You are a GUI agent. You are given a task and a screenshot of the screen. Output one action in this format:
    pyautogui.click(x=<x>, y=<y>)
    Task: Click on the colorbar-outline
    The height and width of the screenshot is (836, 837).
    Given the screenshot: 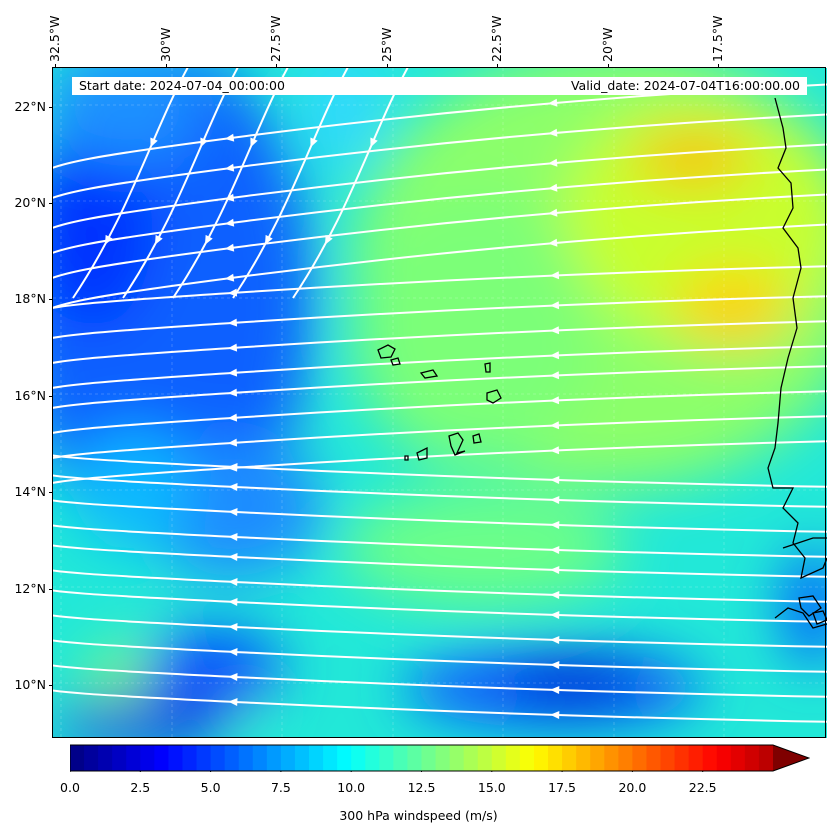 What is the action you would take?
    pyautogui.click(x=440, y=758)
    